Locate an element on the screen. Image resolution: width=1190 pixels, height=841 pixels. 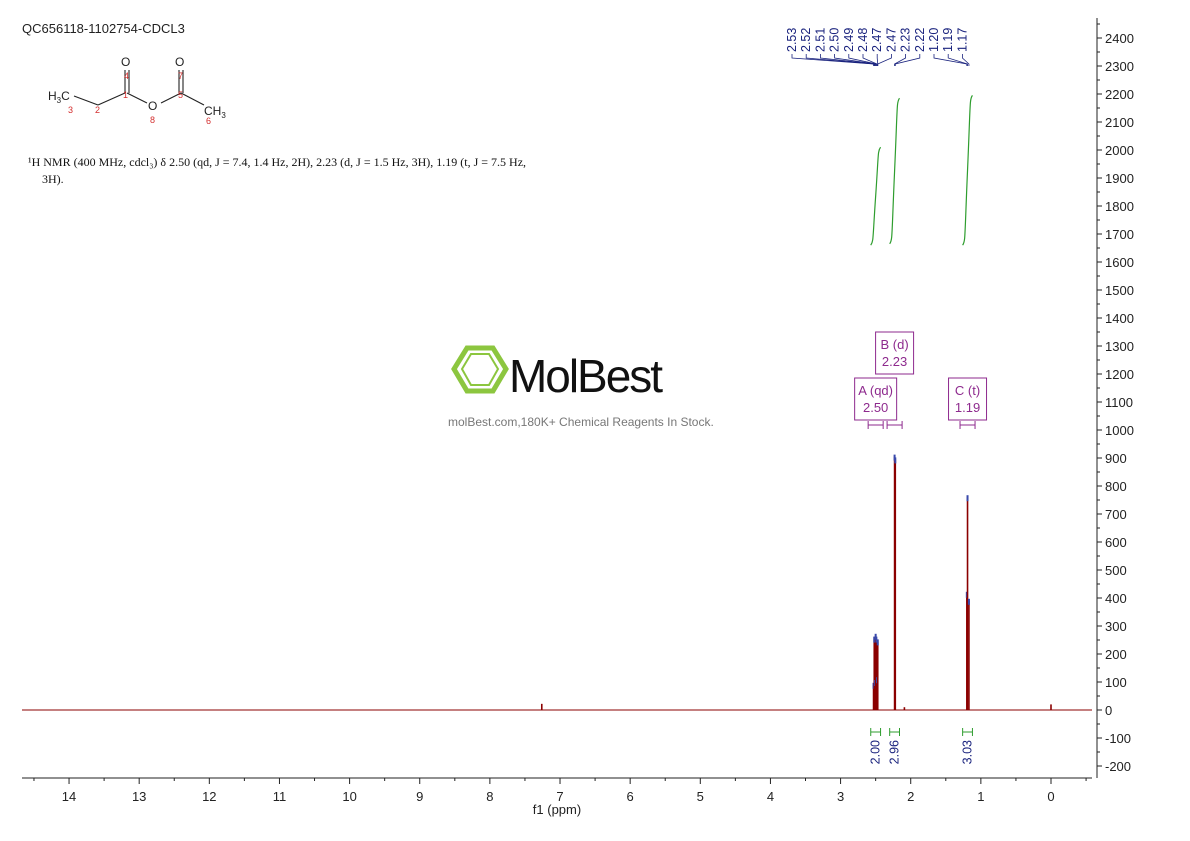
y-tick-label: 800 is located at coordinates (1116, 486).